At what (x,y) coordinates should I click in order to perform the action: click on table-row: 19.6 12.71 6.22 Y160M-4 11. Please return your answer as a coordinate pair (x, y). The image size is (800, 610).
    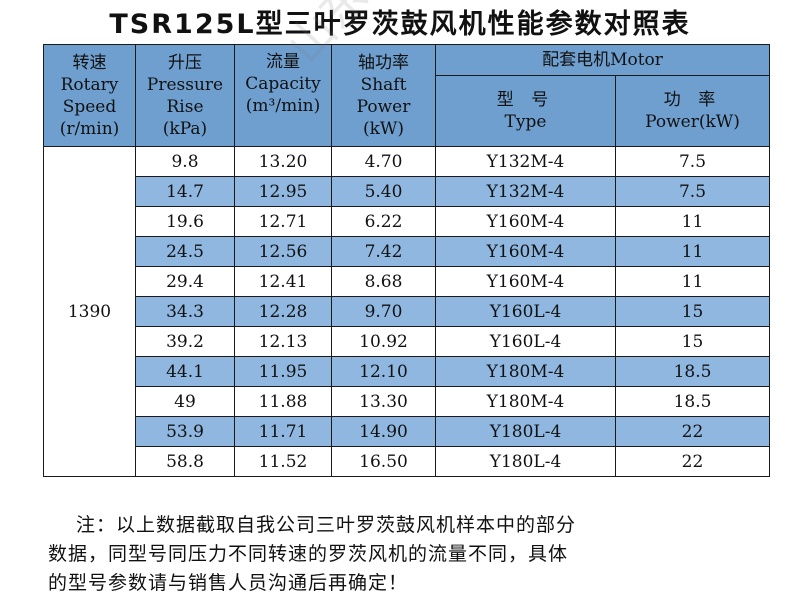
    Looking at the image, I should click on (407, 221).